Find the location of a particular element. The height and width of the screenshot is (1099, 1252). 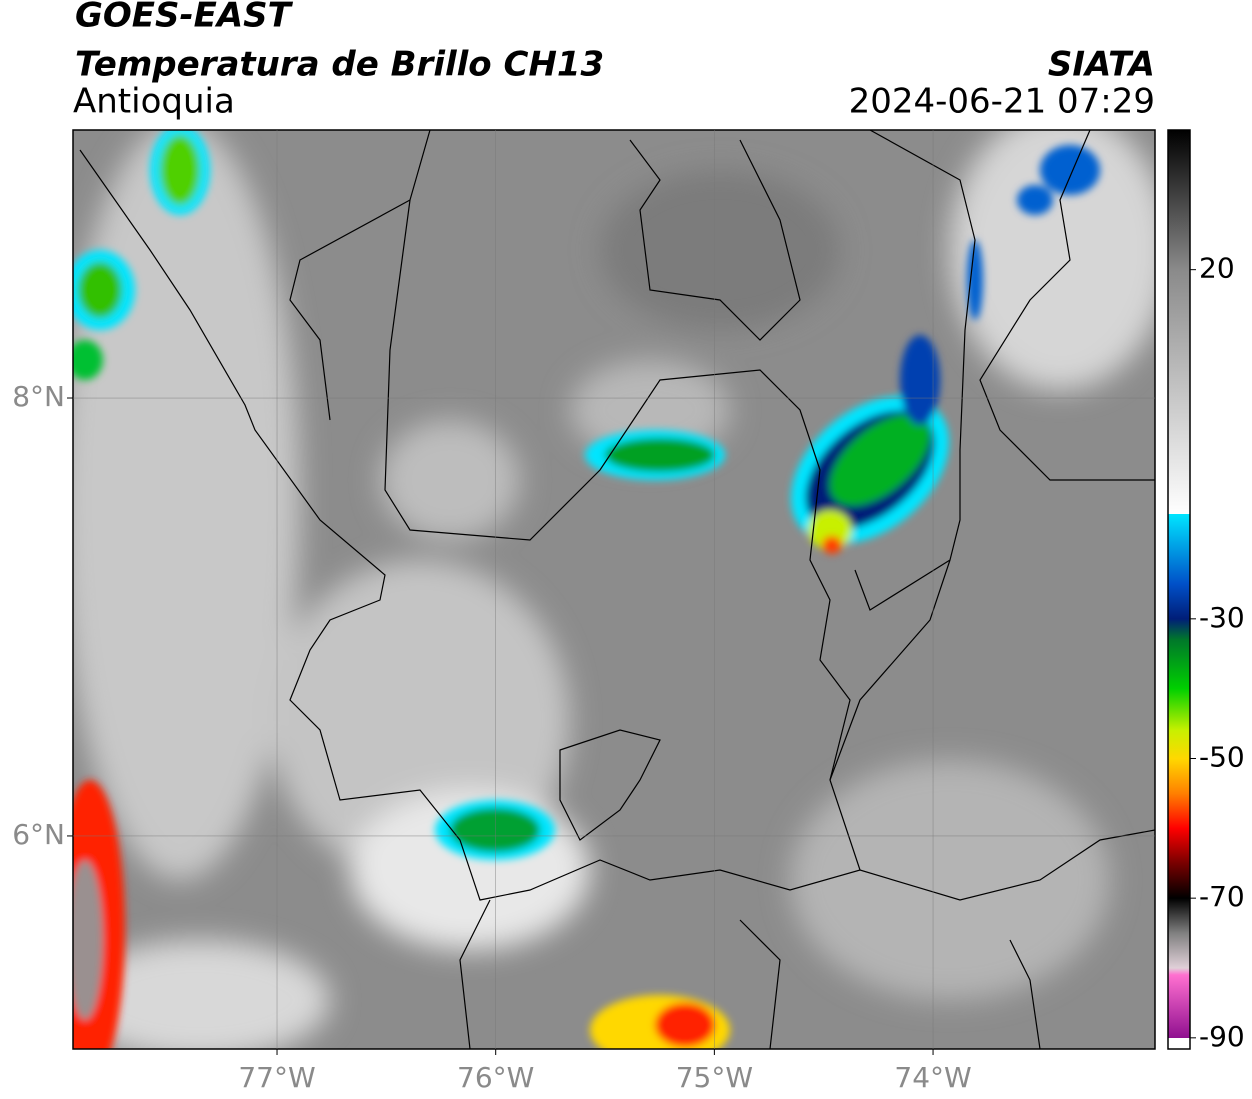

subtitle: Temperatura de Brillo CH13 is located at coordinates (339, 65).